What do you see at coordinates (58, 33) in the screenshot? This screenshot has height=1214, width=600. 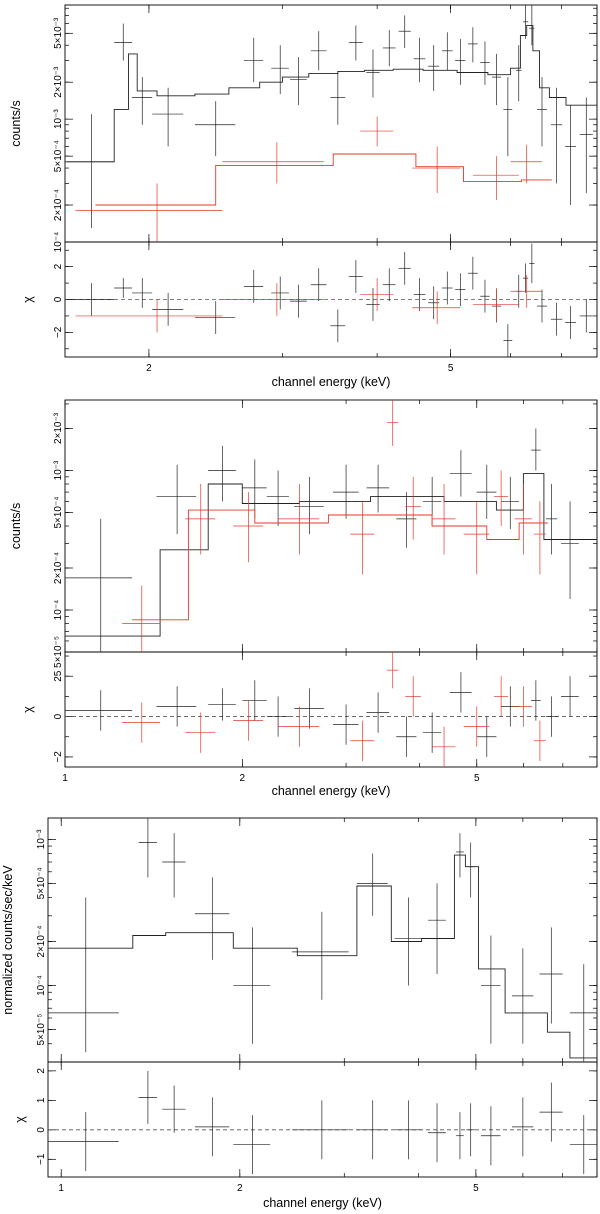 I see `y-tick-label: 5×10⁻³` at bounding box center [58, 33].